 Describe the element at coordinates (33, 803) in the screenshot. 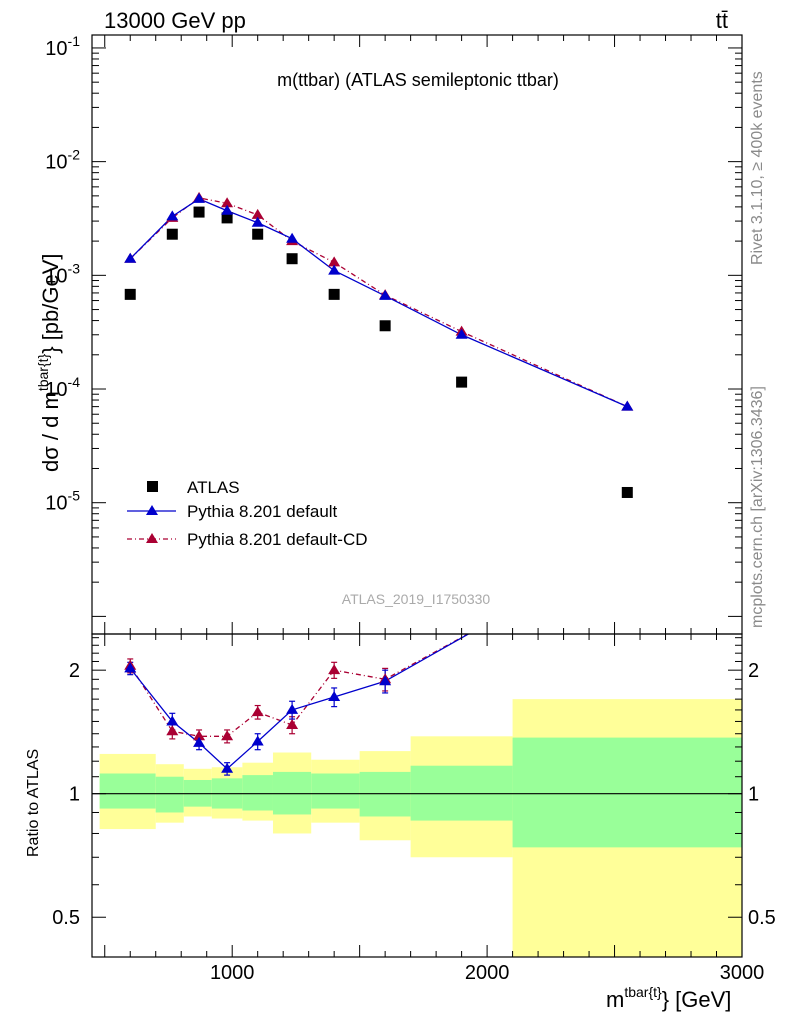

I see `ratio-y-axis-label: Ratio to ATLAS` at that location.